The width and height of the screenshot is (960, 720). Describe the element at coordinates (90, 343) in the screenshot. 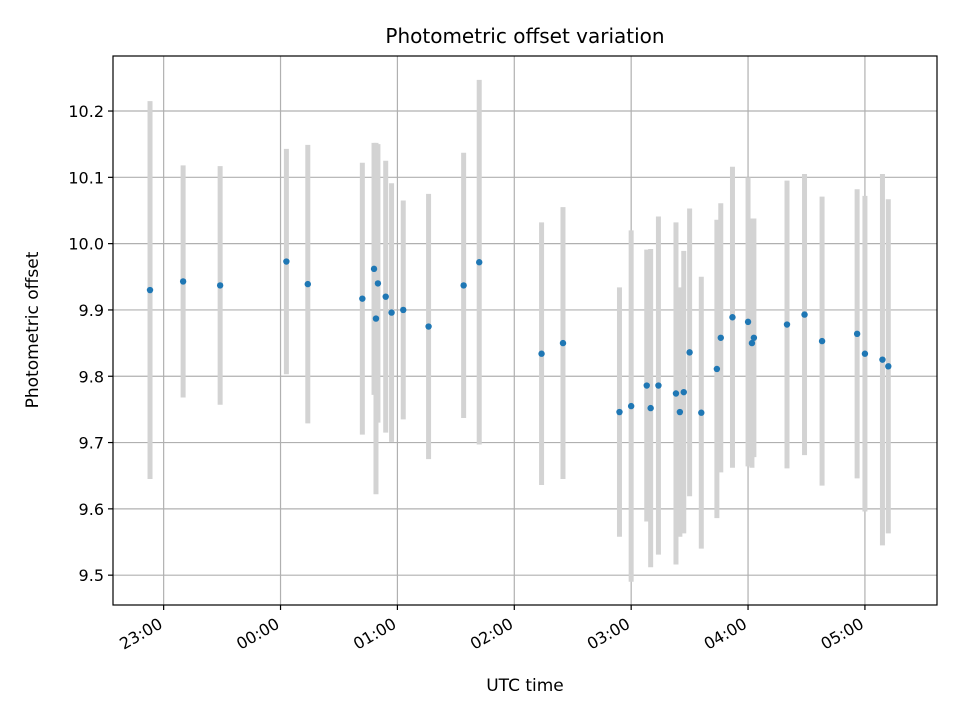

I see `y-axis-ticks: 9.5 9.6 9.7 9.8 9.9 10.0 10.1 10.2` at that location.